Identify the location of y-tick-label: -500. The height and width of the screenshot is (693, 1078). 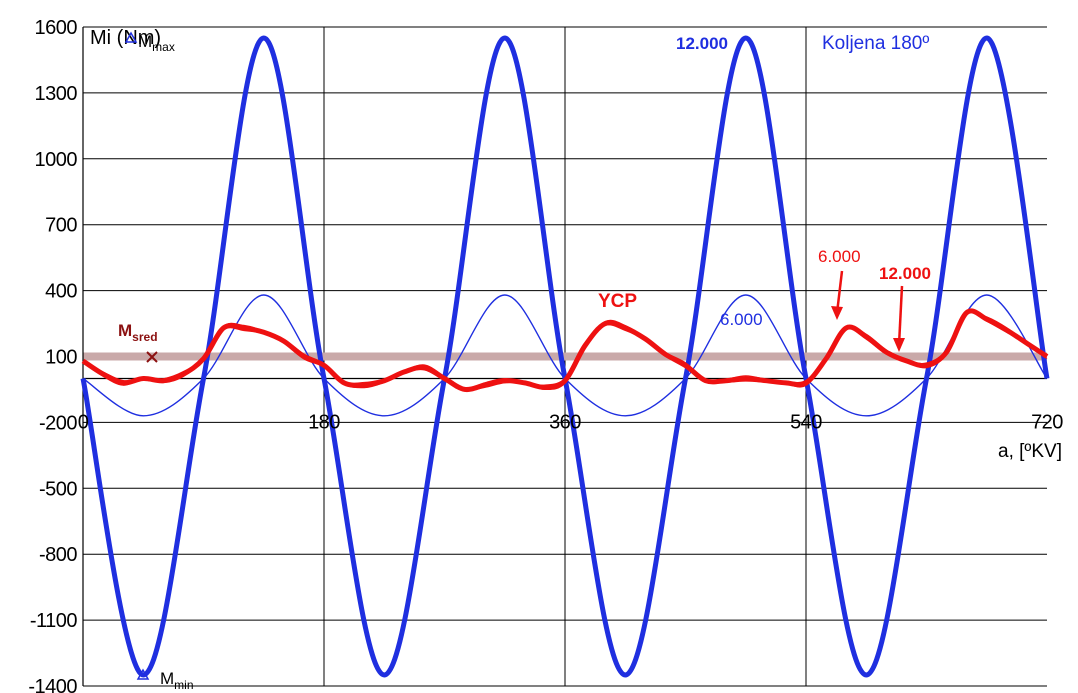
(58, 489).